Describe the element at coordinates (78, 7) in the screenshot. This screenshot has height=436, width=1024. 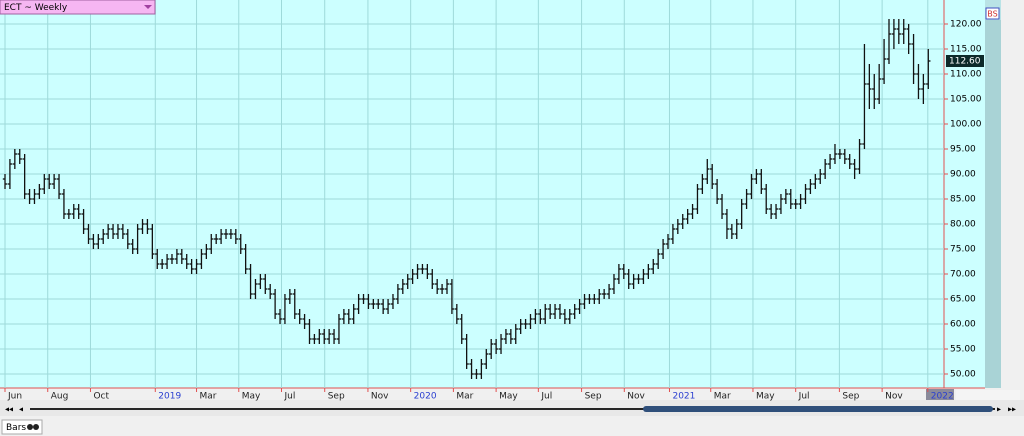
I see `symbol-dropdown` at that location.